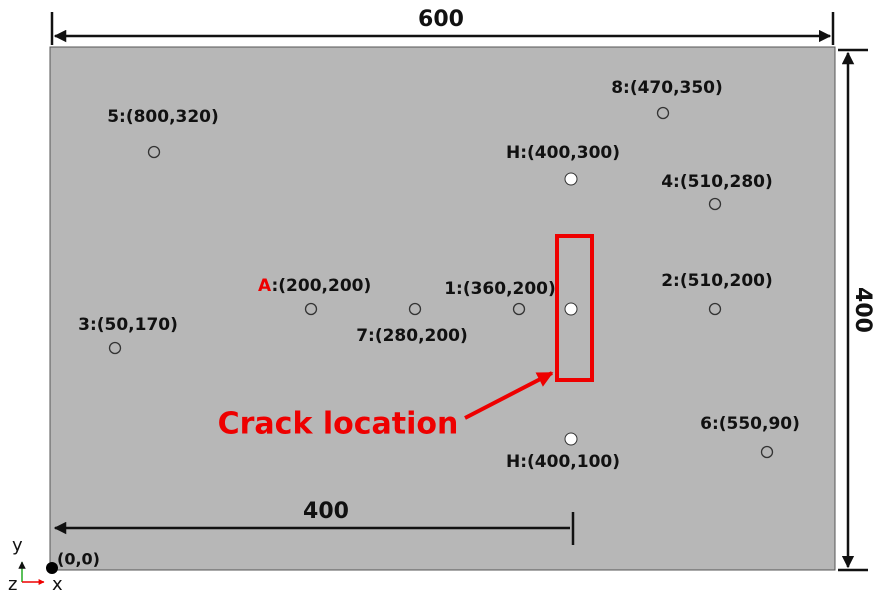  Describe the element at coordinates (667, 88) in the screenshot. I see `point-label: 8:(470,350)` at that location.